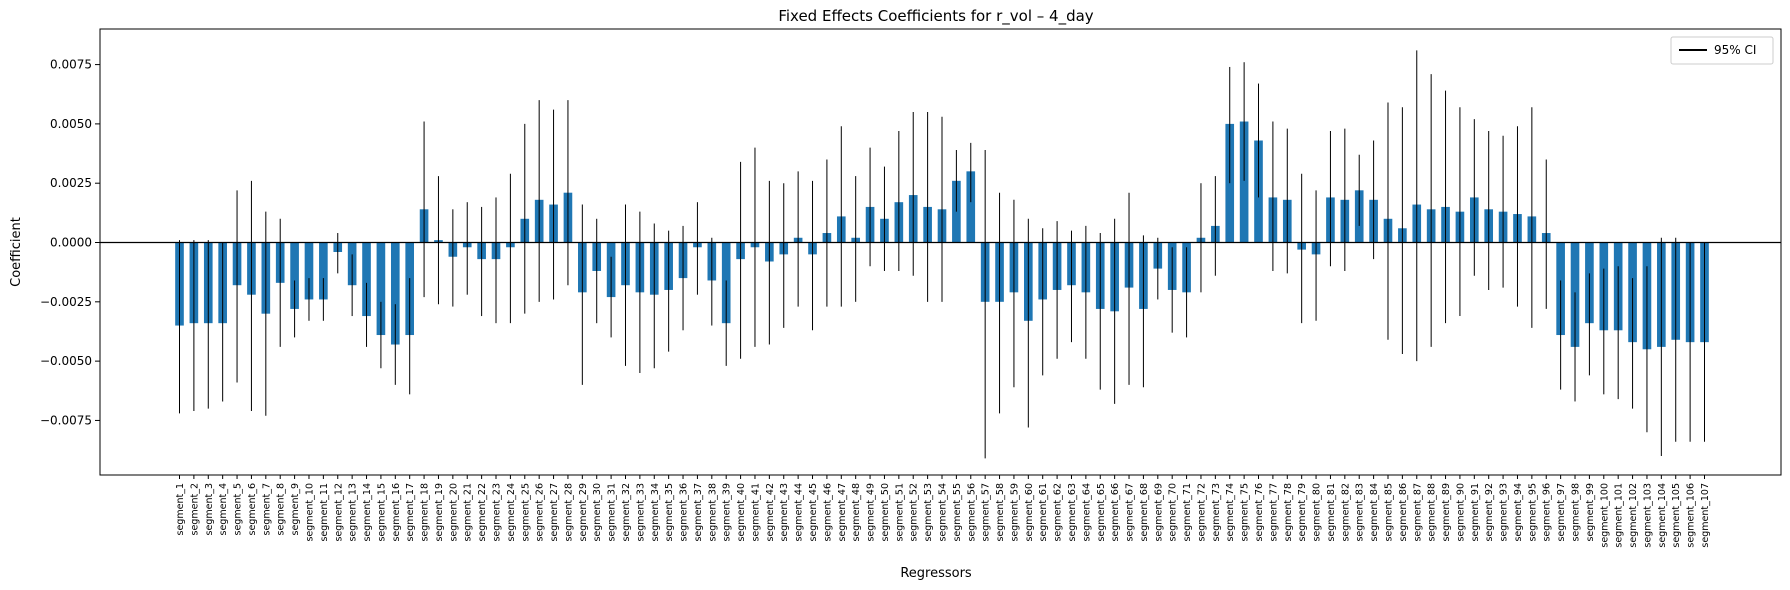  I want to click on x-tick-label: segment_65, so click(1101, 512).